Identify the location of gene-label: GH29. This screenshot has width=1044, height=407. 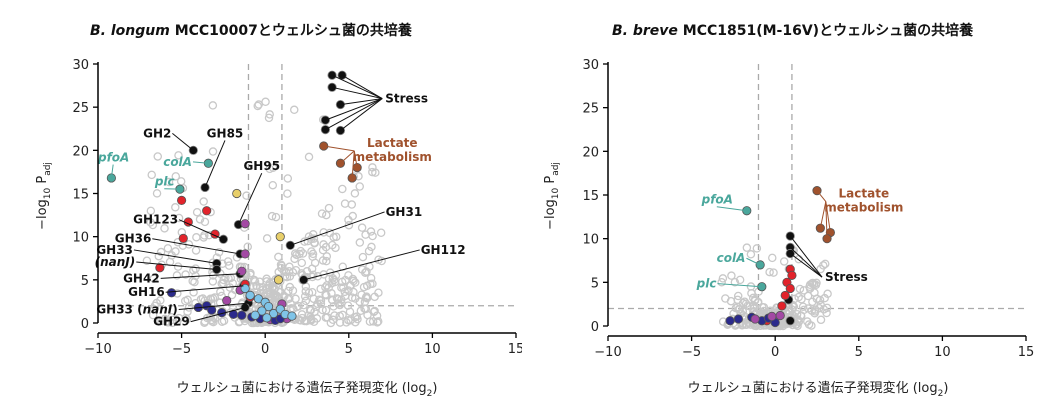
(171, 322).